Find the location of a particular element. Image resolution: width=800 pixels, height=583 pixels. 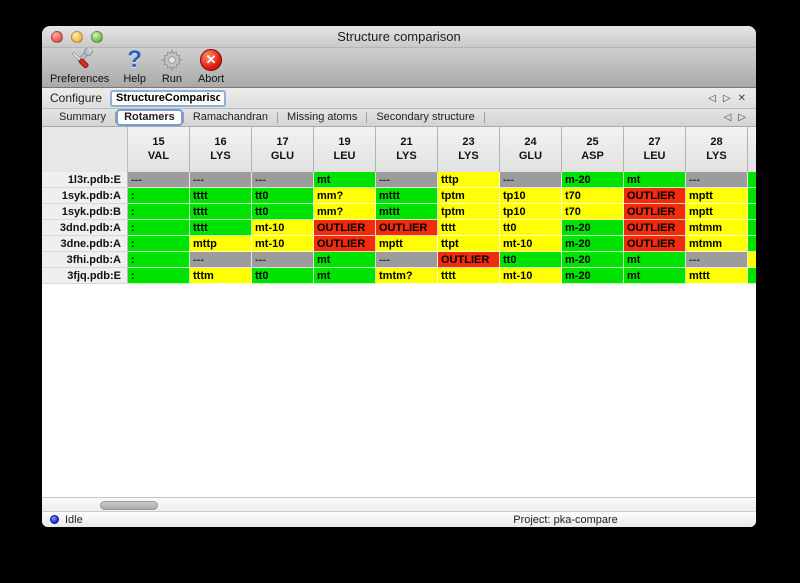

configure-name-input is located at coordinates (168, 98).